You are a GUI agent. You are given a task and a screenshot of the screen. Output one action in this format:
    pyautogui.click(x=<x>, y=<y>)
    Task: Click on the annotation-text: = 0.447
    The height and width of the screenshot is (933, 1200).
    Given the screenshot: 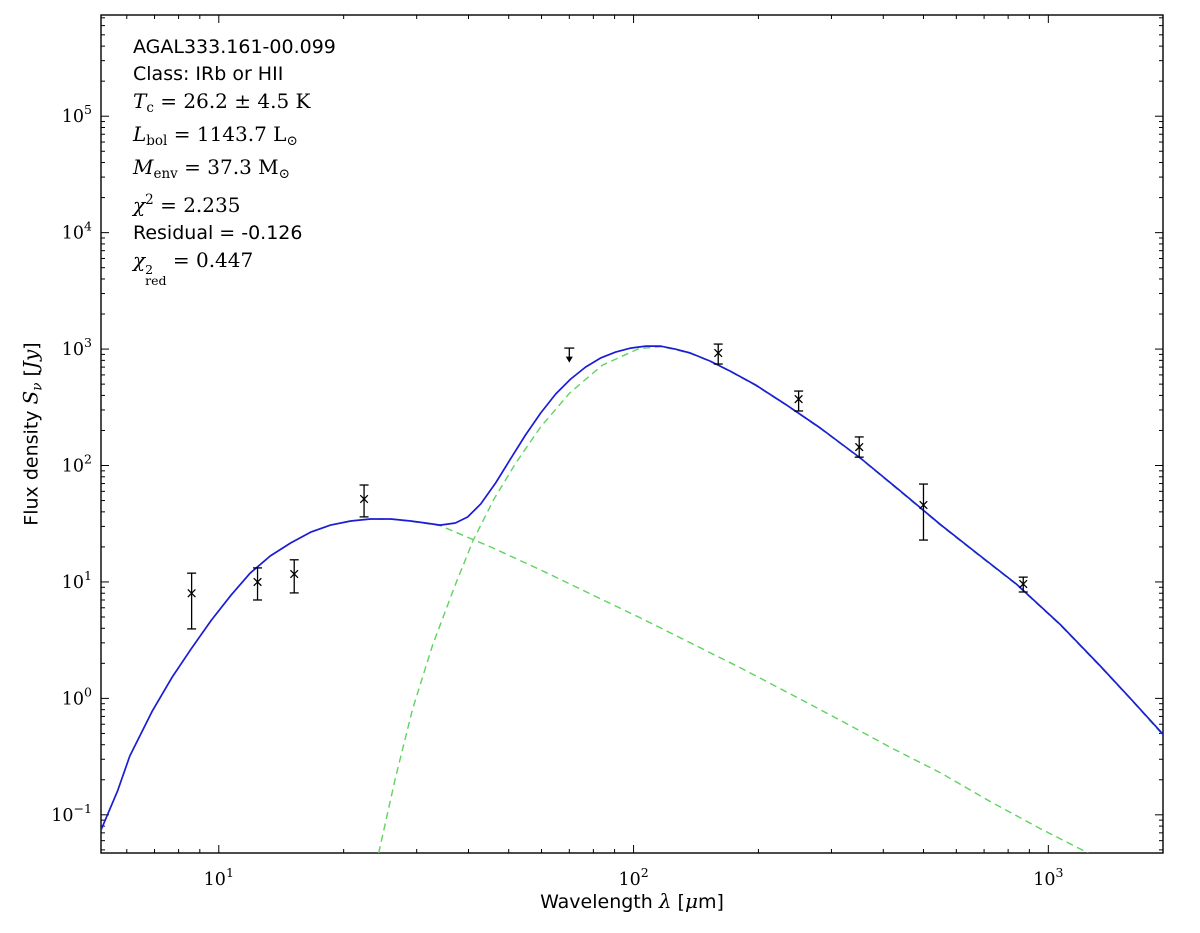 What is the action you would take?
    pyautogui.click(x=210, y=260)
    